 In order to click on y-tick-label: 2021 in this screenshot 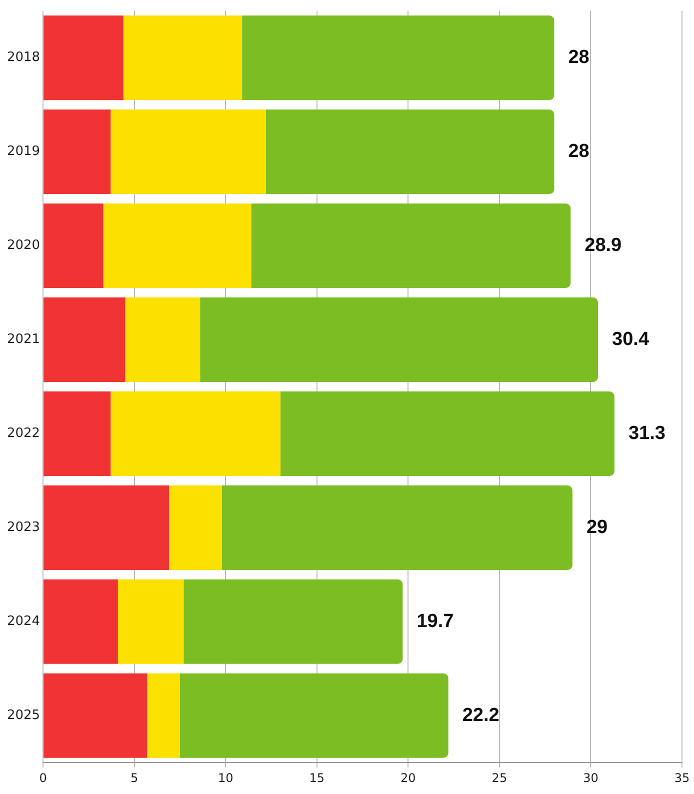, I will do `click(23, 340)`.